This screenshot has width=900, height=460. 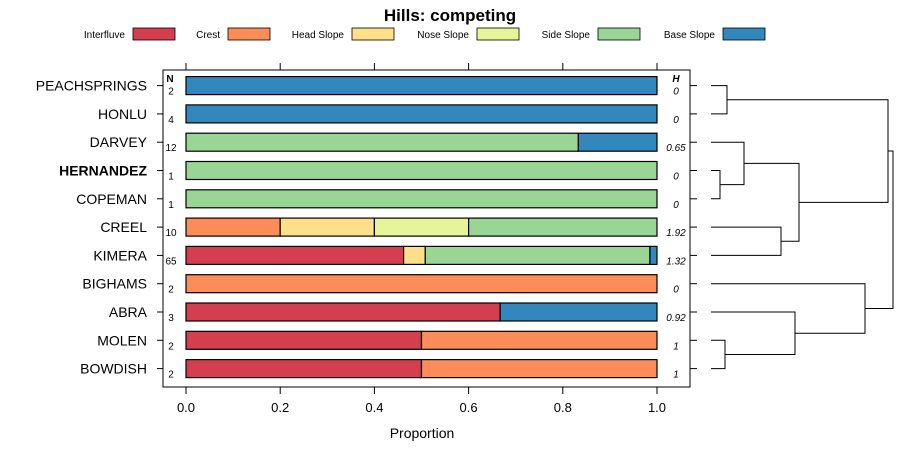 What do you see at coordinates (91, 86) in the screenshot?
I see `row-label: PEACHSPRINGS` at bounding box center [91, 86].